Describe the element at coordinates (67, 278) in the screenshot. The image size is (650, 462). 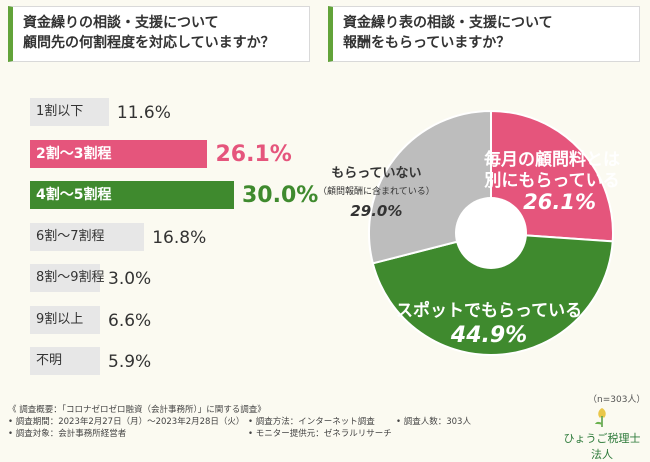
I see `bar: 8割〜9割程` at that location.